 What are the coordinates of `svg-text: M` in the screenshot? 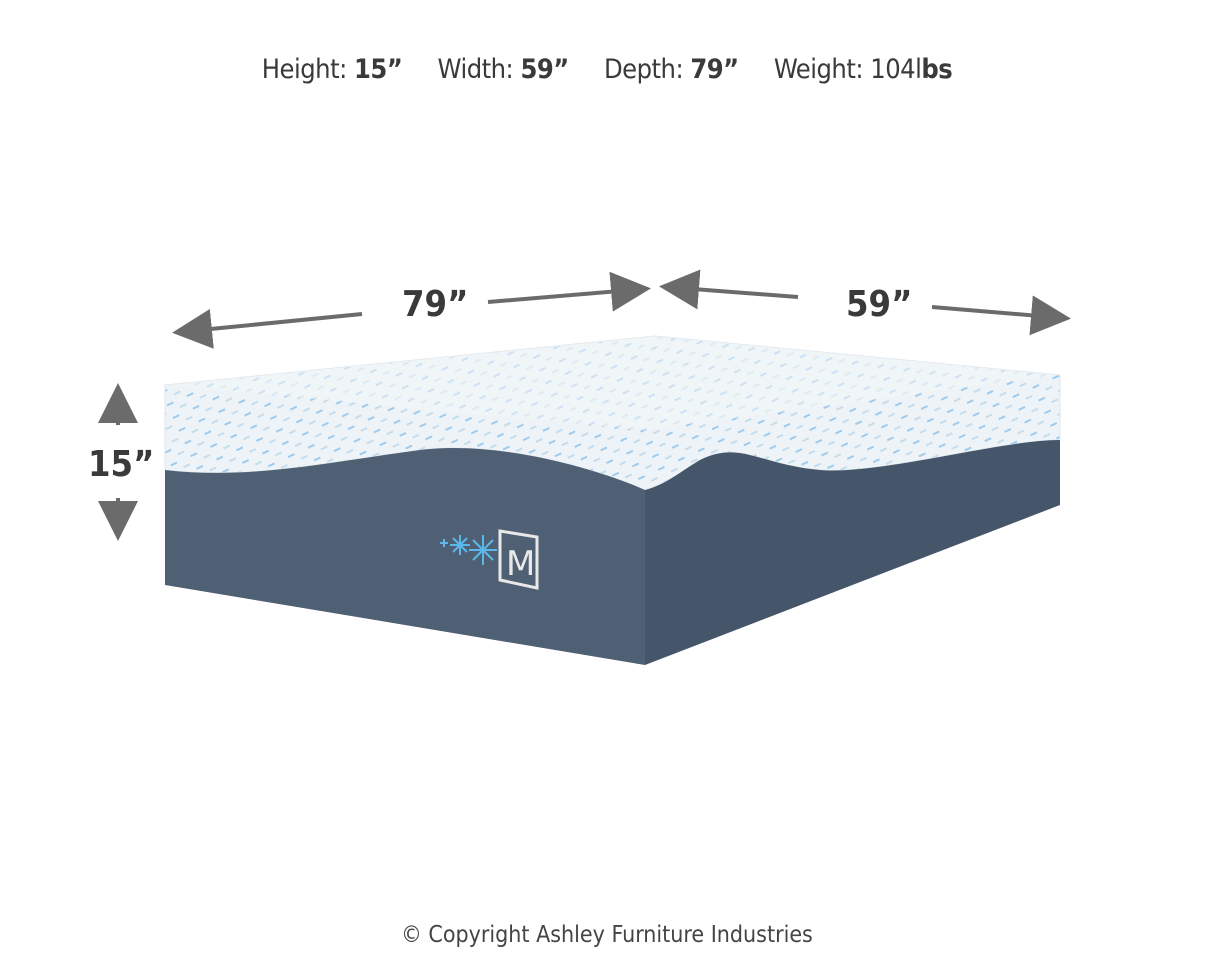 It's located at (520, 564).